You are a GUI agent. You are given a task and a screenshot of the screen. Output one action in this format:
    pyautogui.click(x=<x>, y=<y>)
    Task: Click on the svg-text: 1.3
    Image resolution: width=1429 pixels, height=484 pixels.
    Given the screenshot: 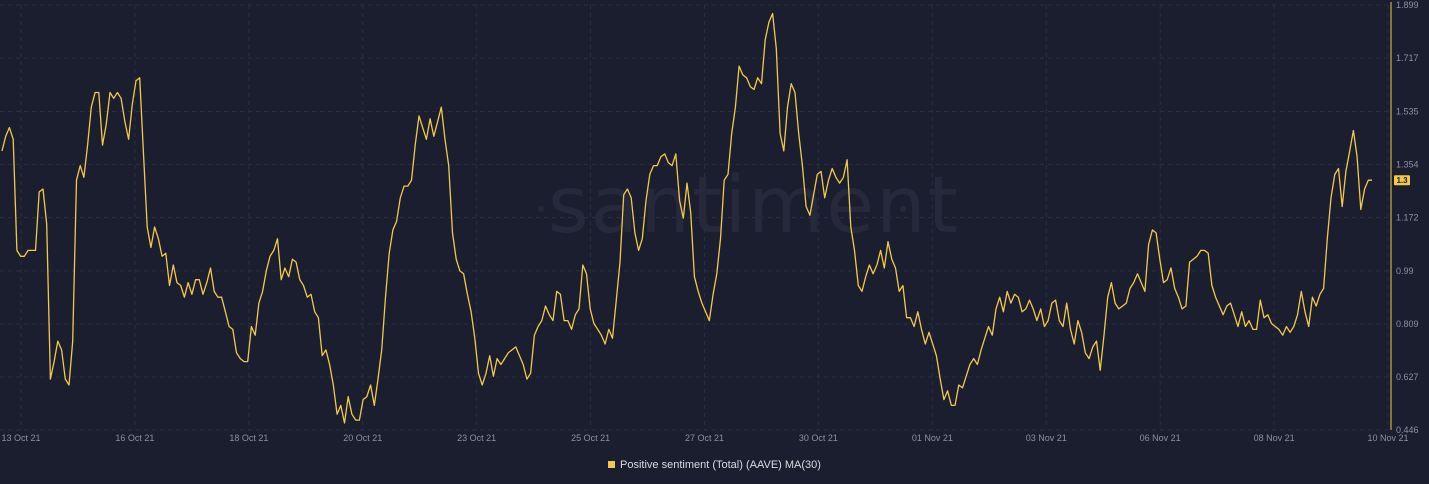 What is the action you would take?
    pyautogui.click(x=1402, y=180)
    